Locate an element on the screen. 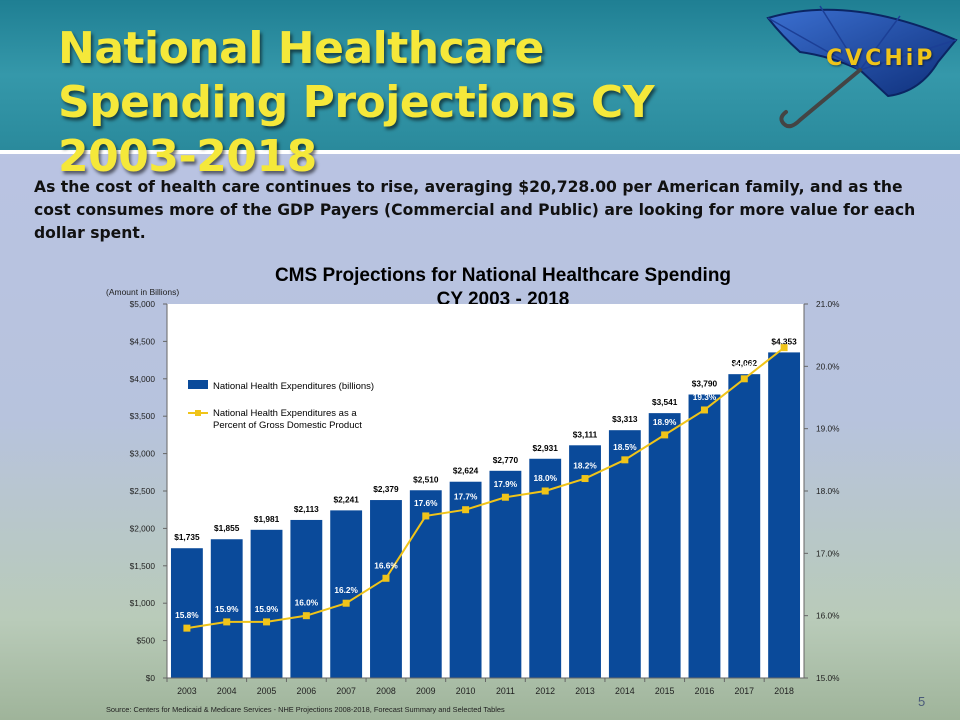 Image resolution: width=960 pixels, height=720 pixels. right-tick-label: 20.0% is located at coordinates (828, 366).